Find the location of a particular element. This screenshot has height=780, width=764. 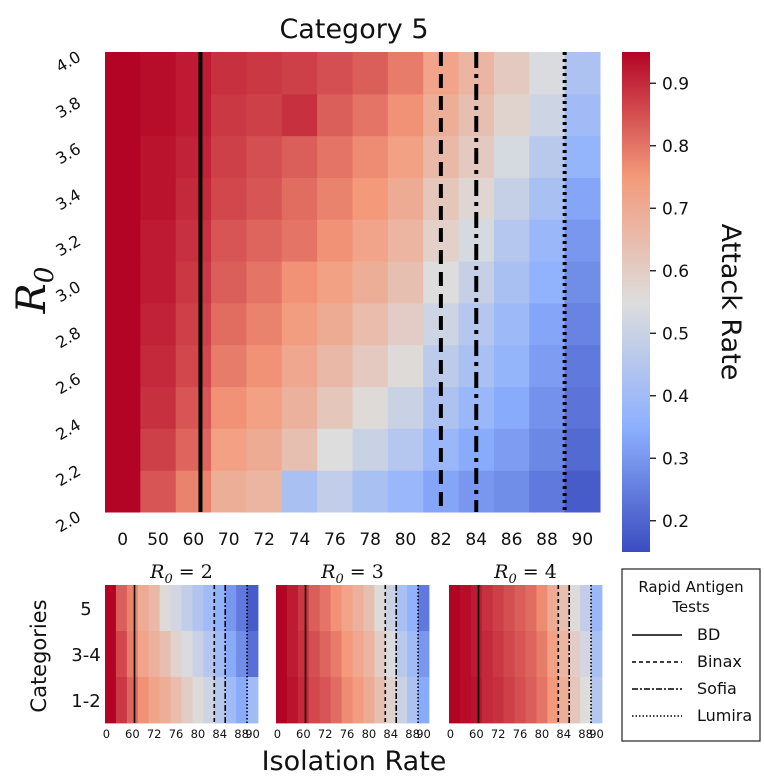

colorbar-tick-label: 0.9 is located at coordinates (675, 84).